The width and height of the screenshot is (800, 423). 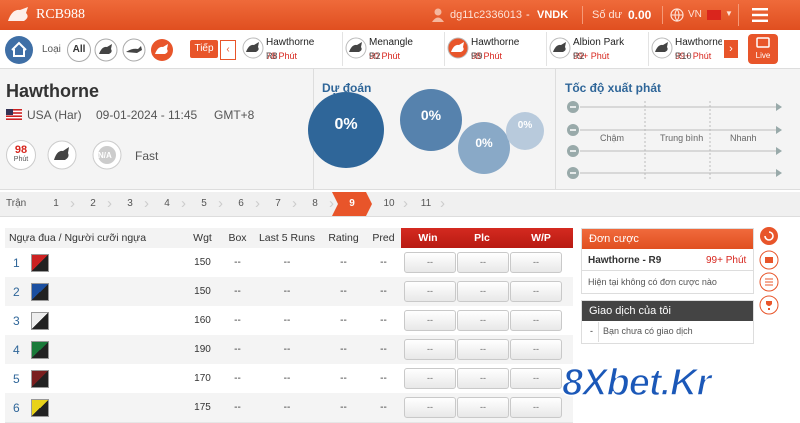 I want to click on live-button: Live, so click(x=763, y=49).